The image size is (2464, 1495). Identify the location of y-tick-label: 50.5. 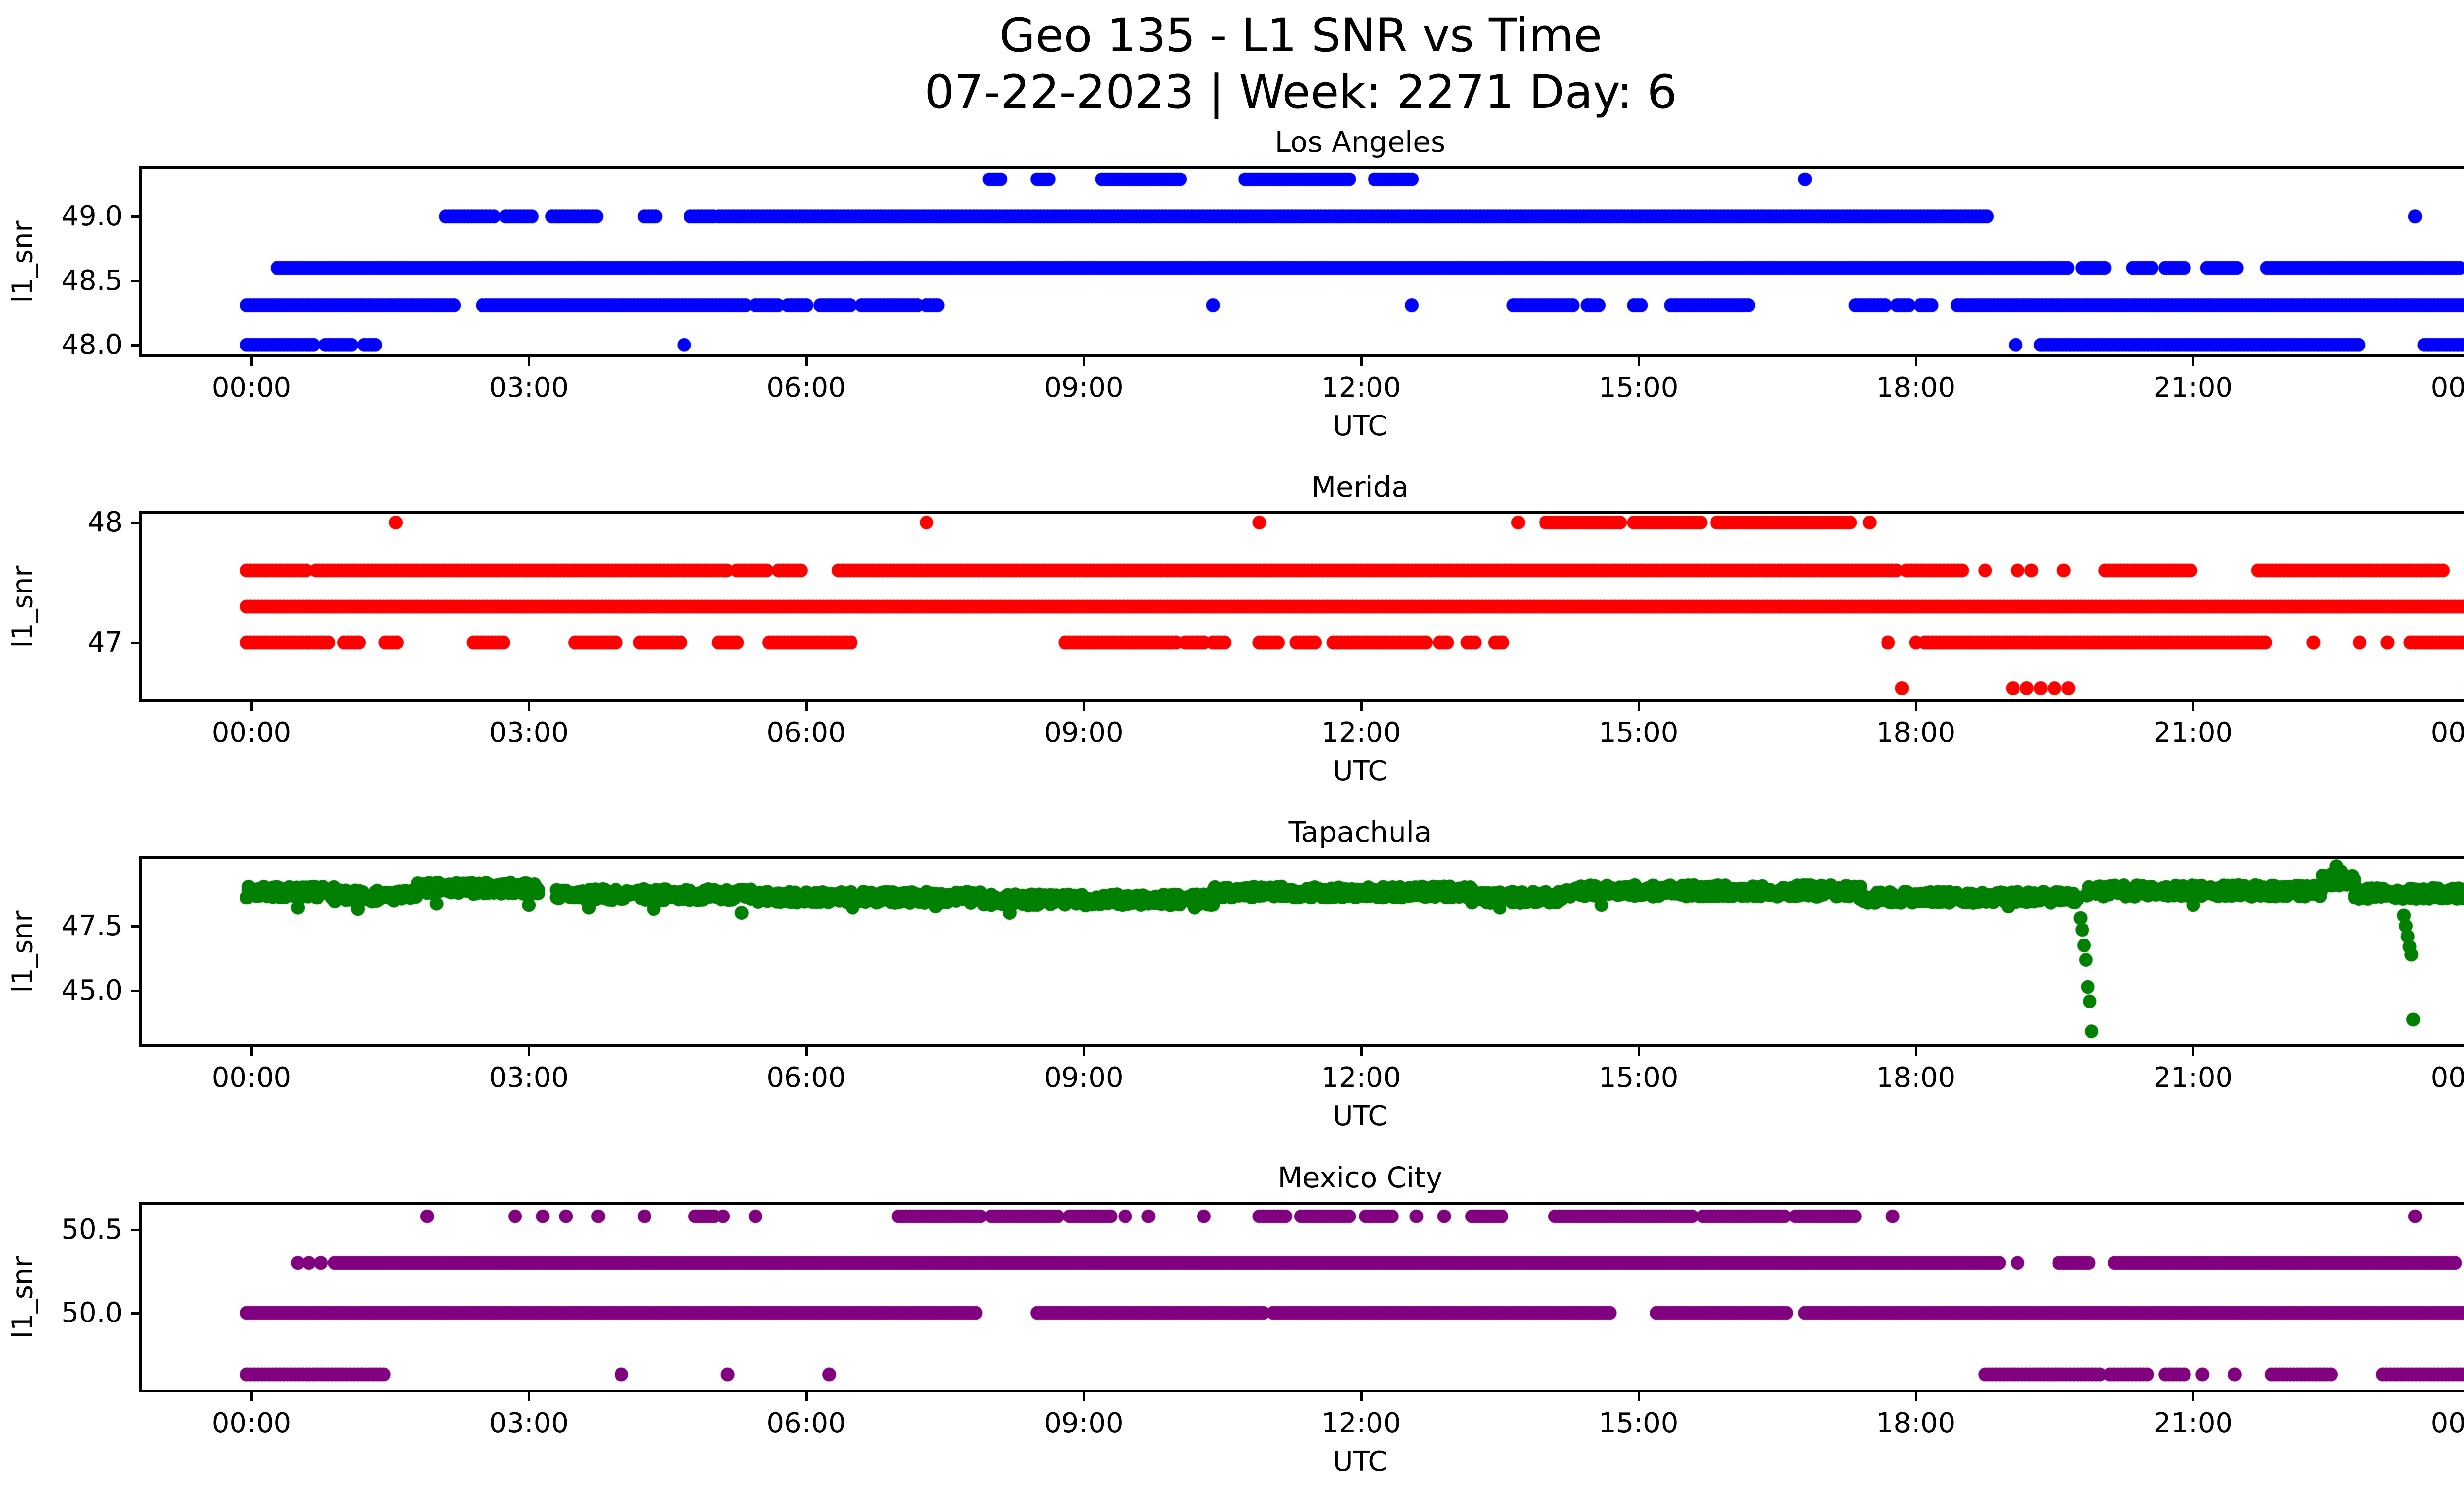
(92, 1229).